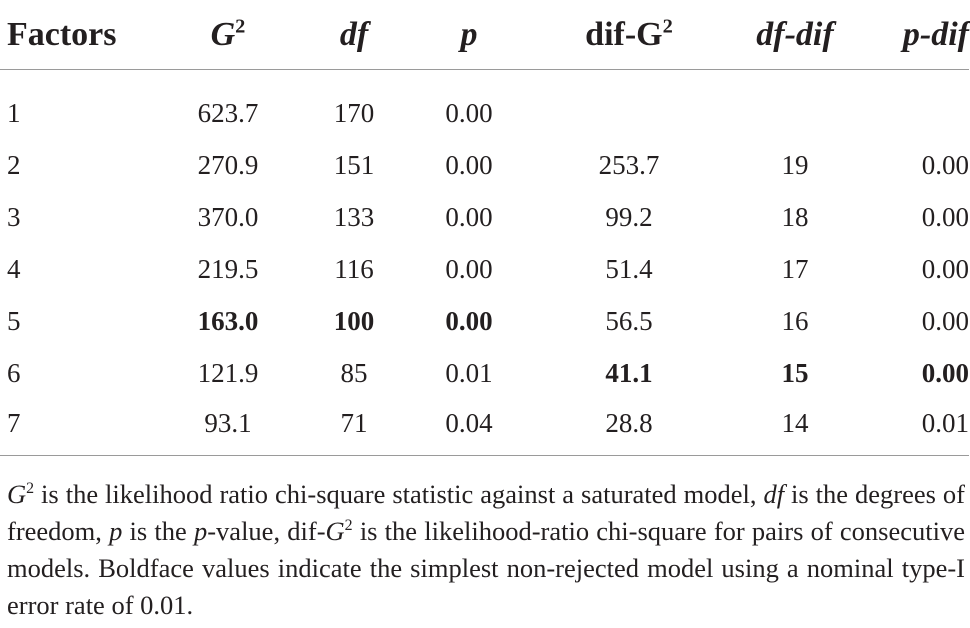 This screenshot has height=628, width=970. I want to click on header-p-dif-label: p-dif, so click(935, 34).